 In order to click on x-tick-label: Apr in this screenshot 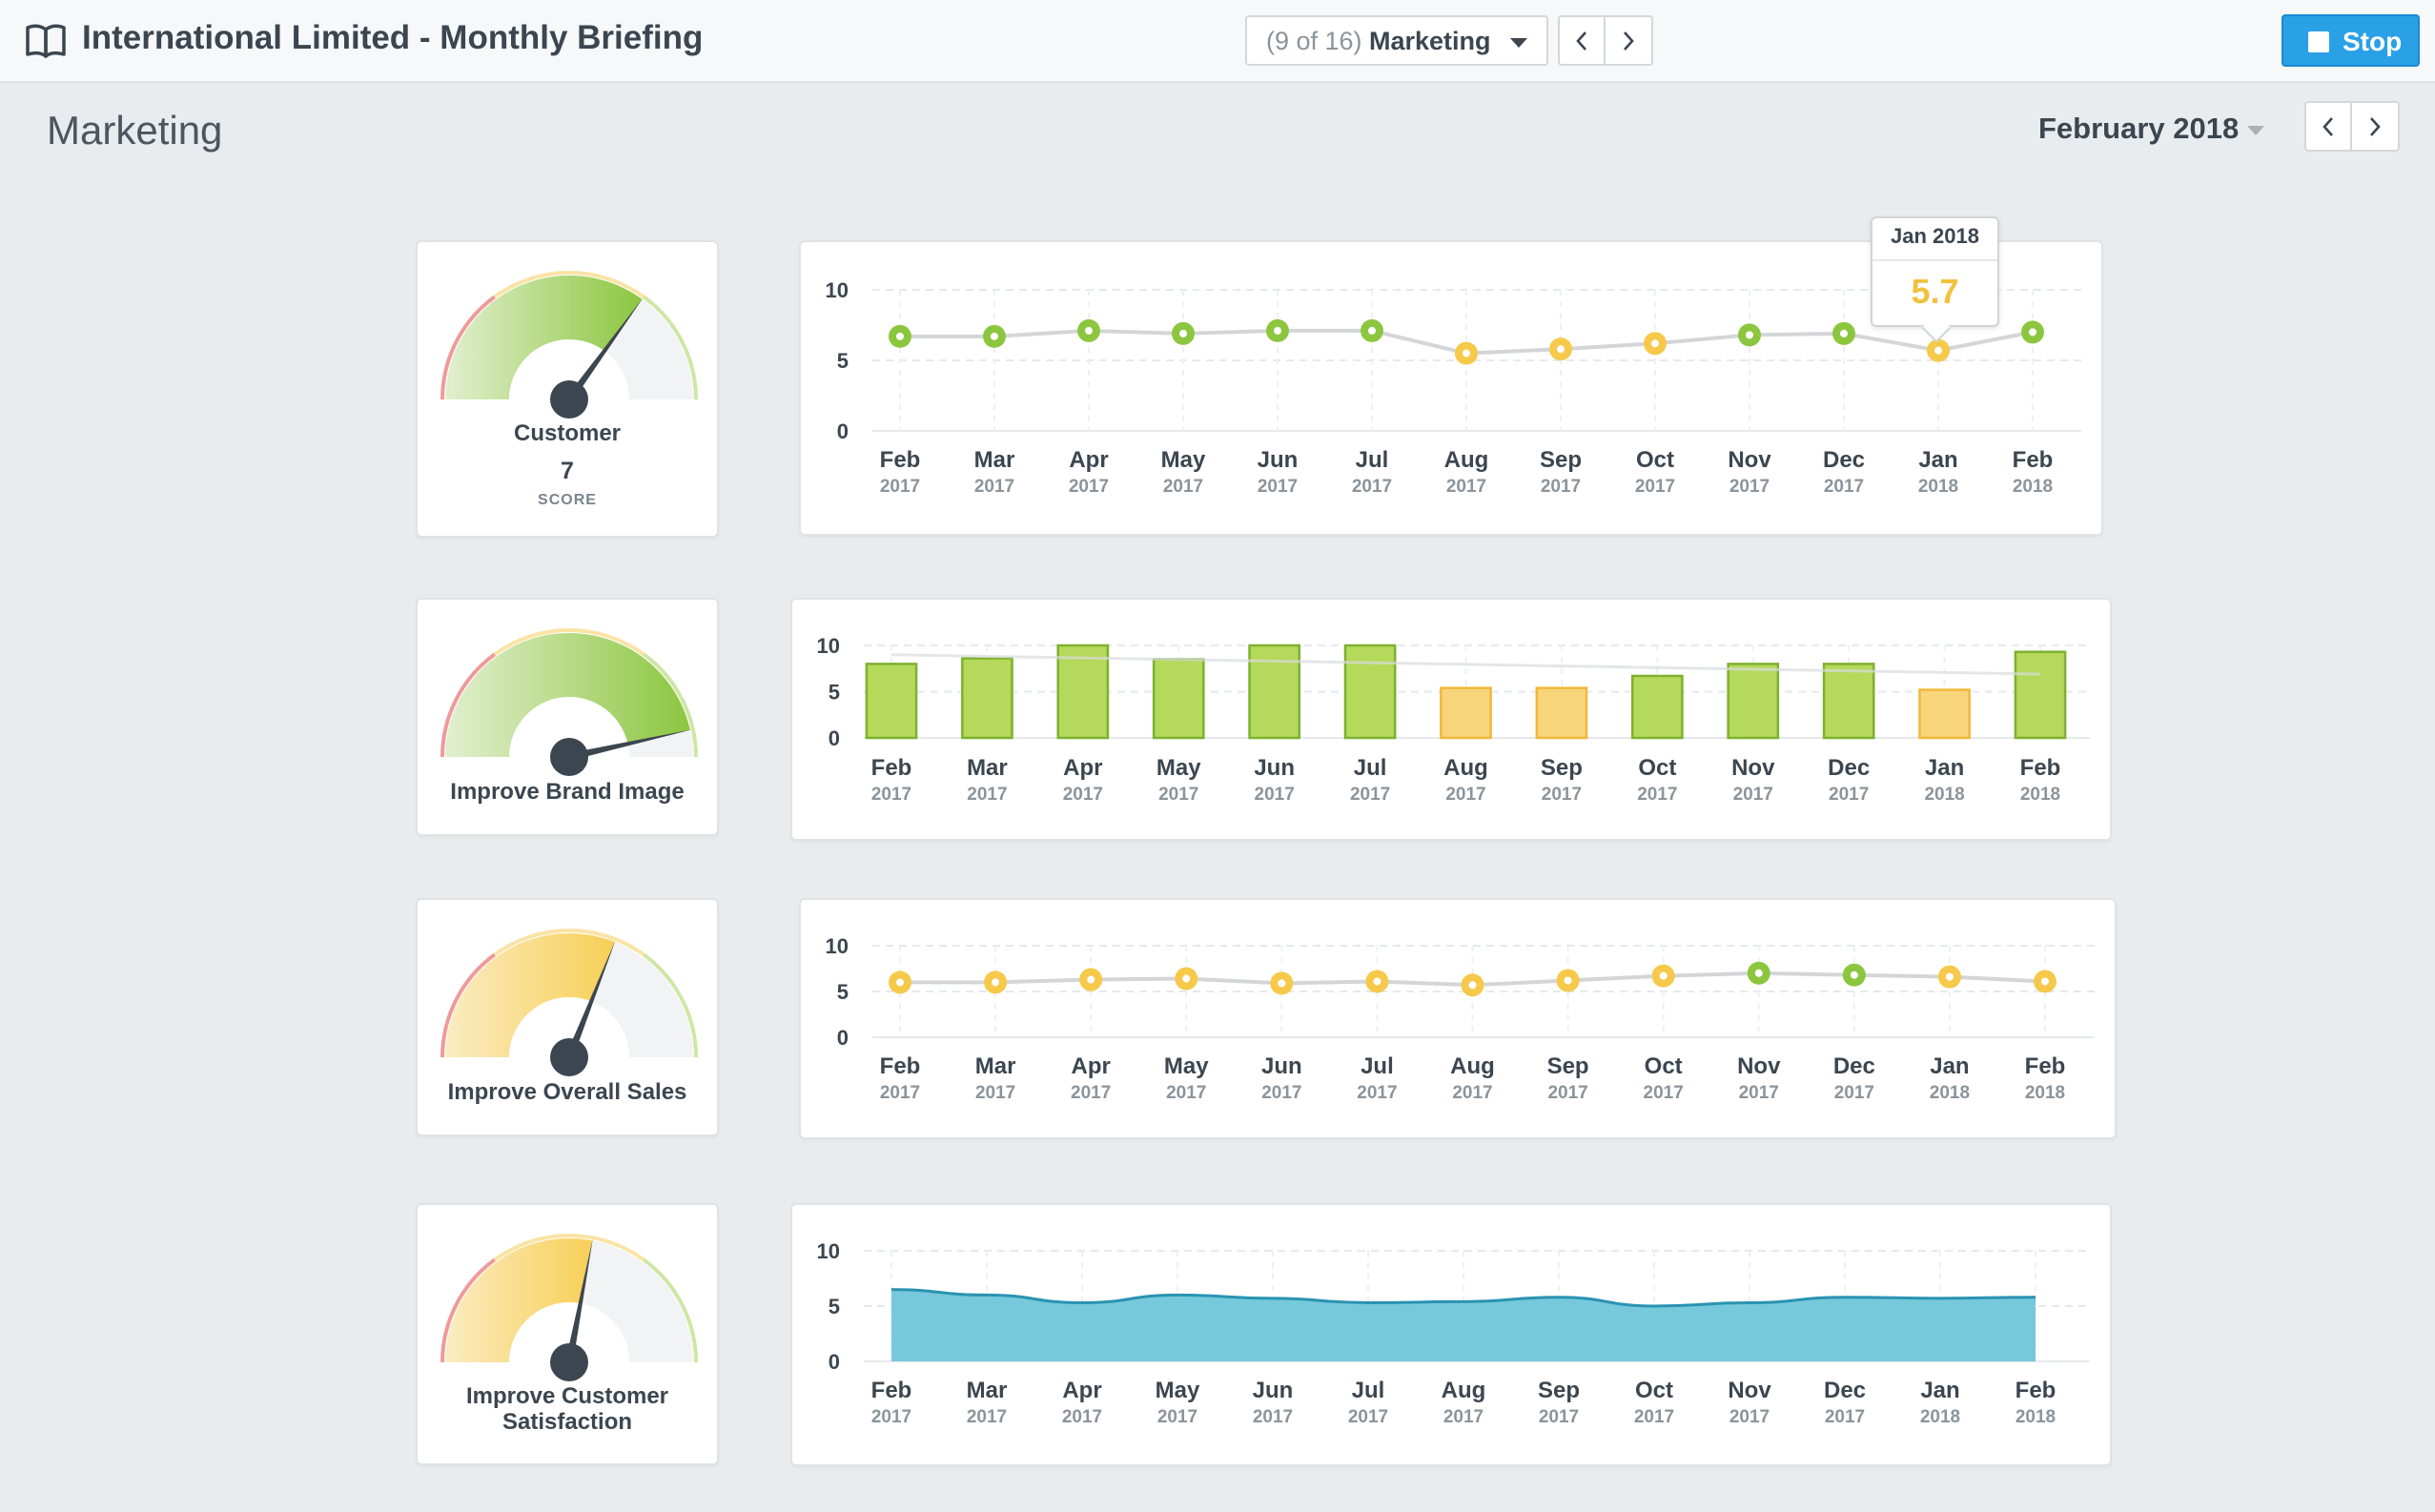, I will do `click(1081, 1390)`.